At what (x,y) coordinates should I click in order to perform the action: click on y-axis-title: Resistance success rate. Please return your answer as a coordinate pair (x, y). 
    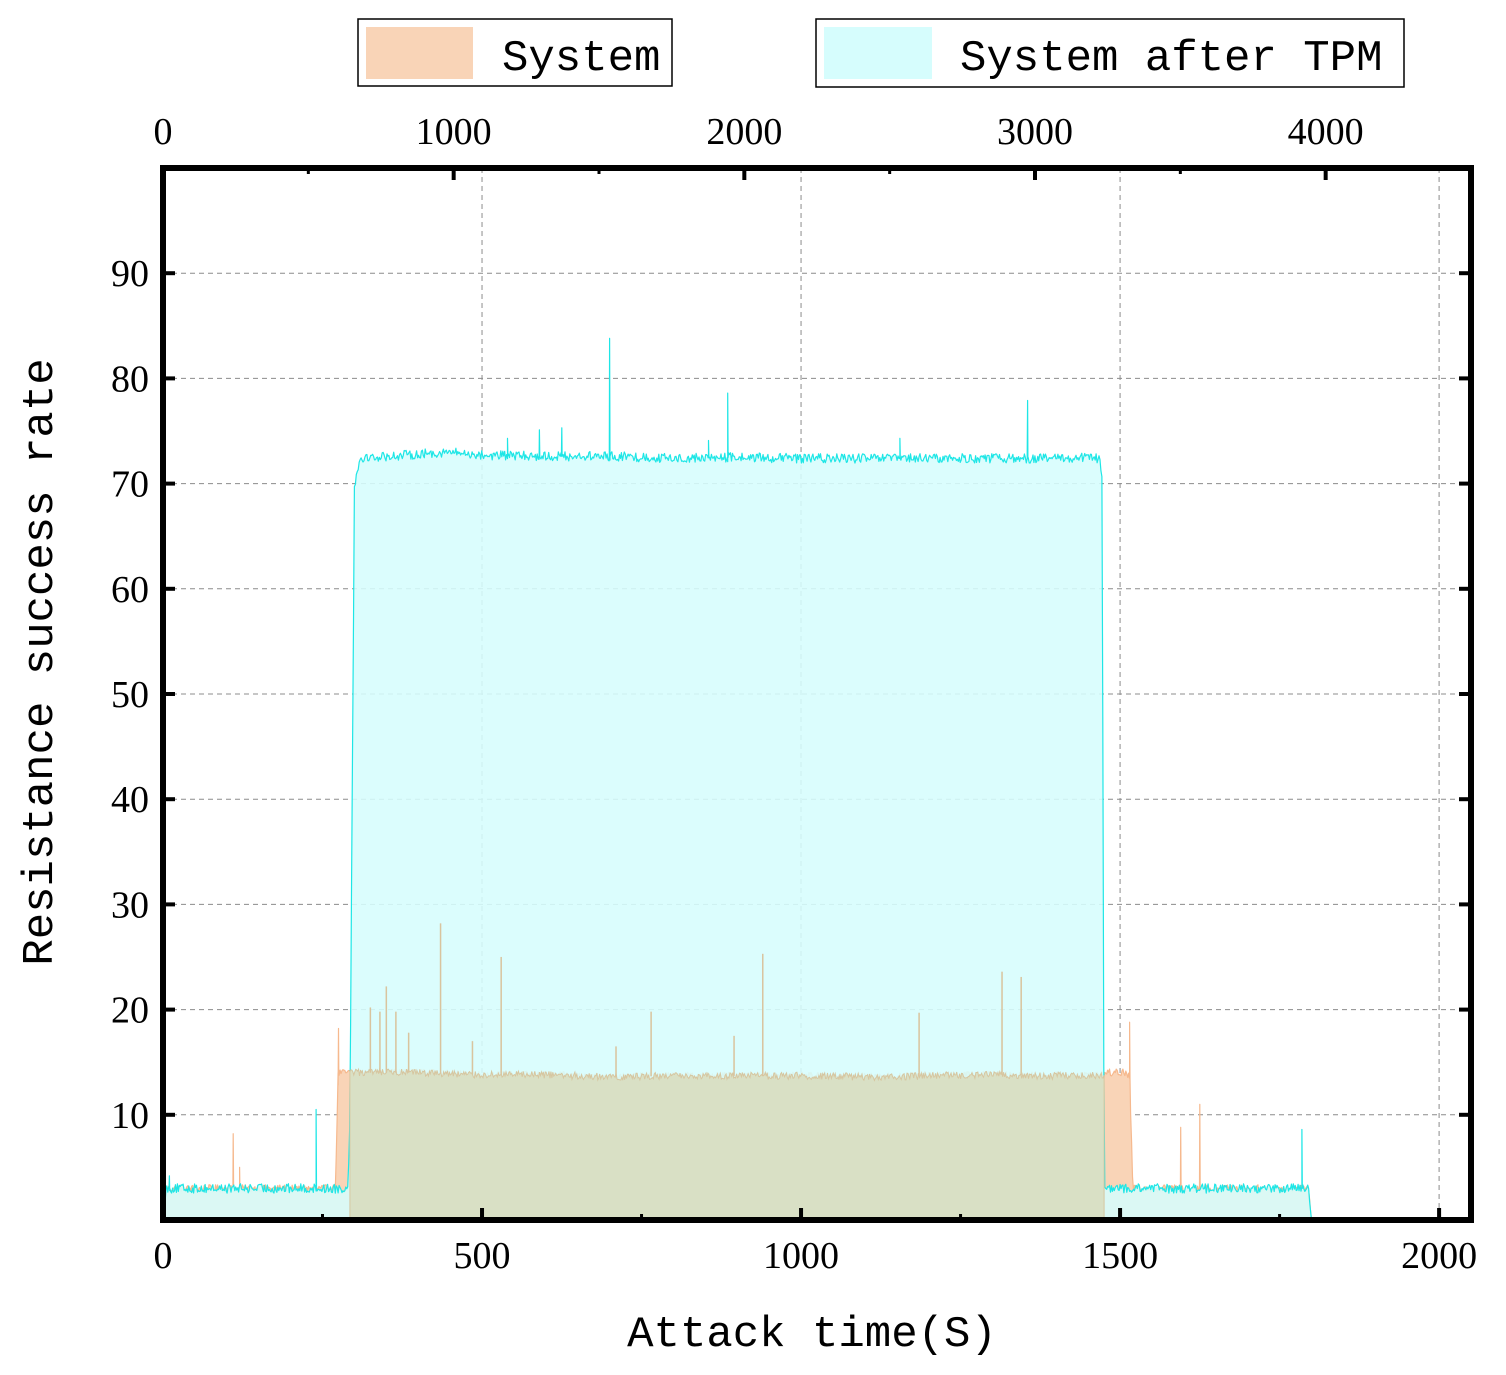
    Looking at the image, I should click on (41, 661).